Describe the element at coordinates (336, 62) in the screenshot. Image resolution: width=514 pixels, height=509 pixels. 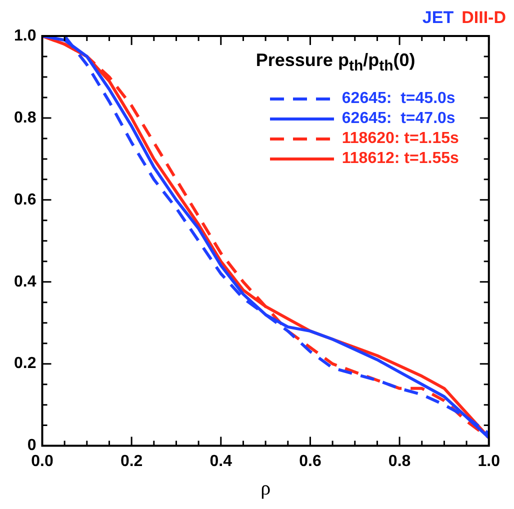
I see `legend-title: Pressure p$_{th}$/p$_{th}$(0)` at that location.